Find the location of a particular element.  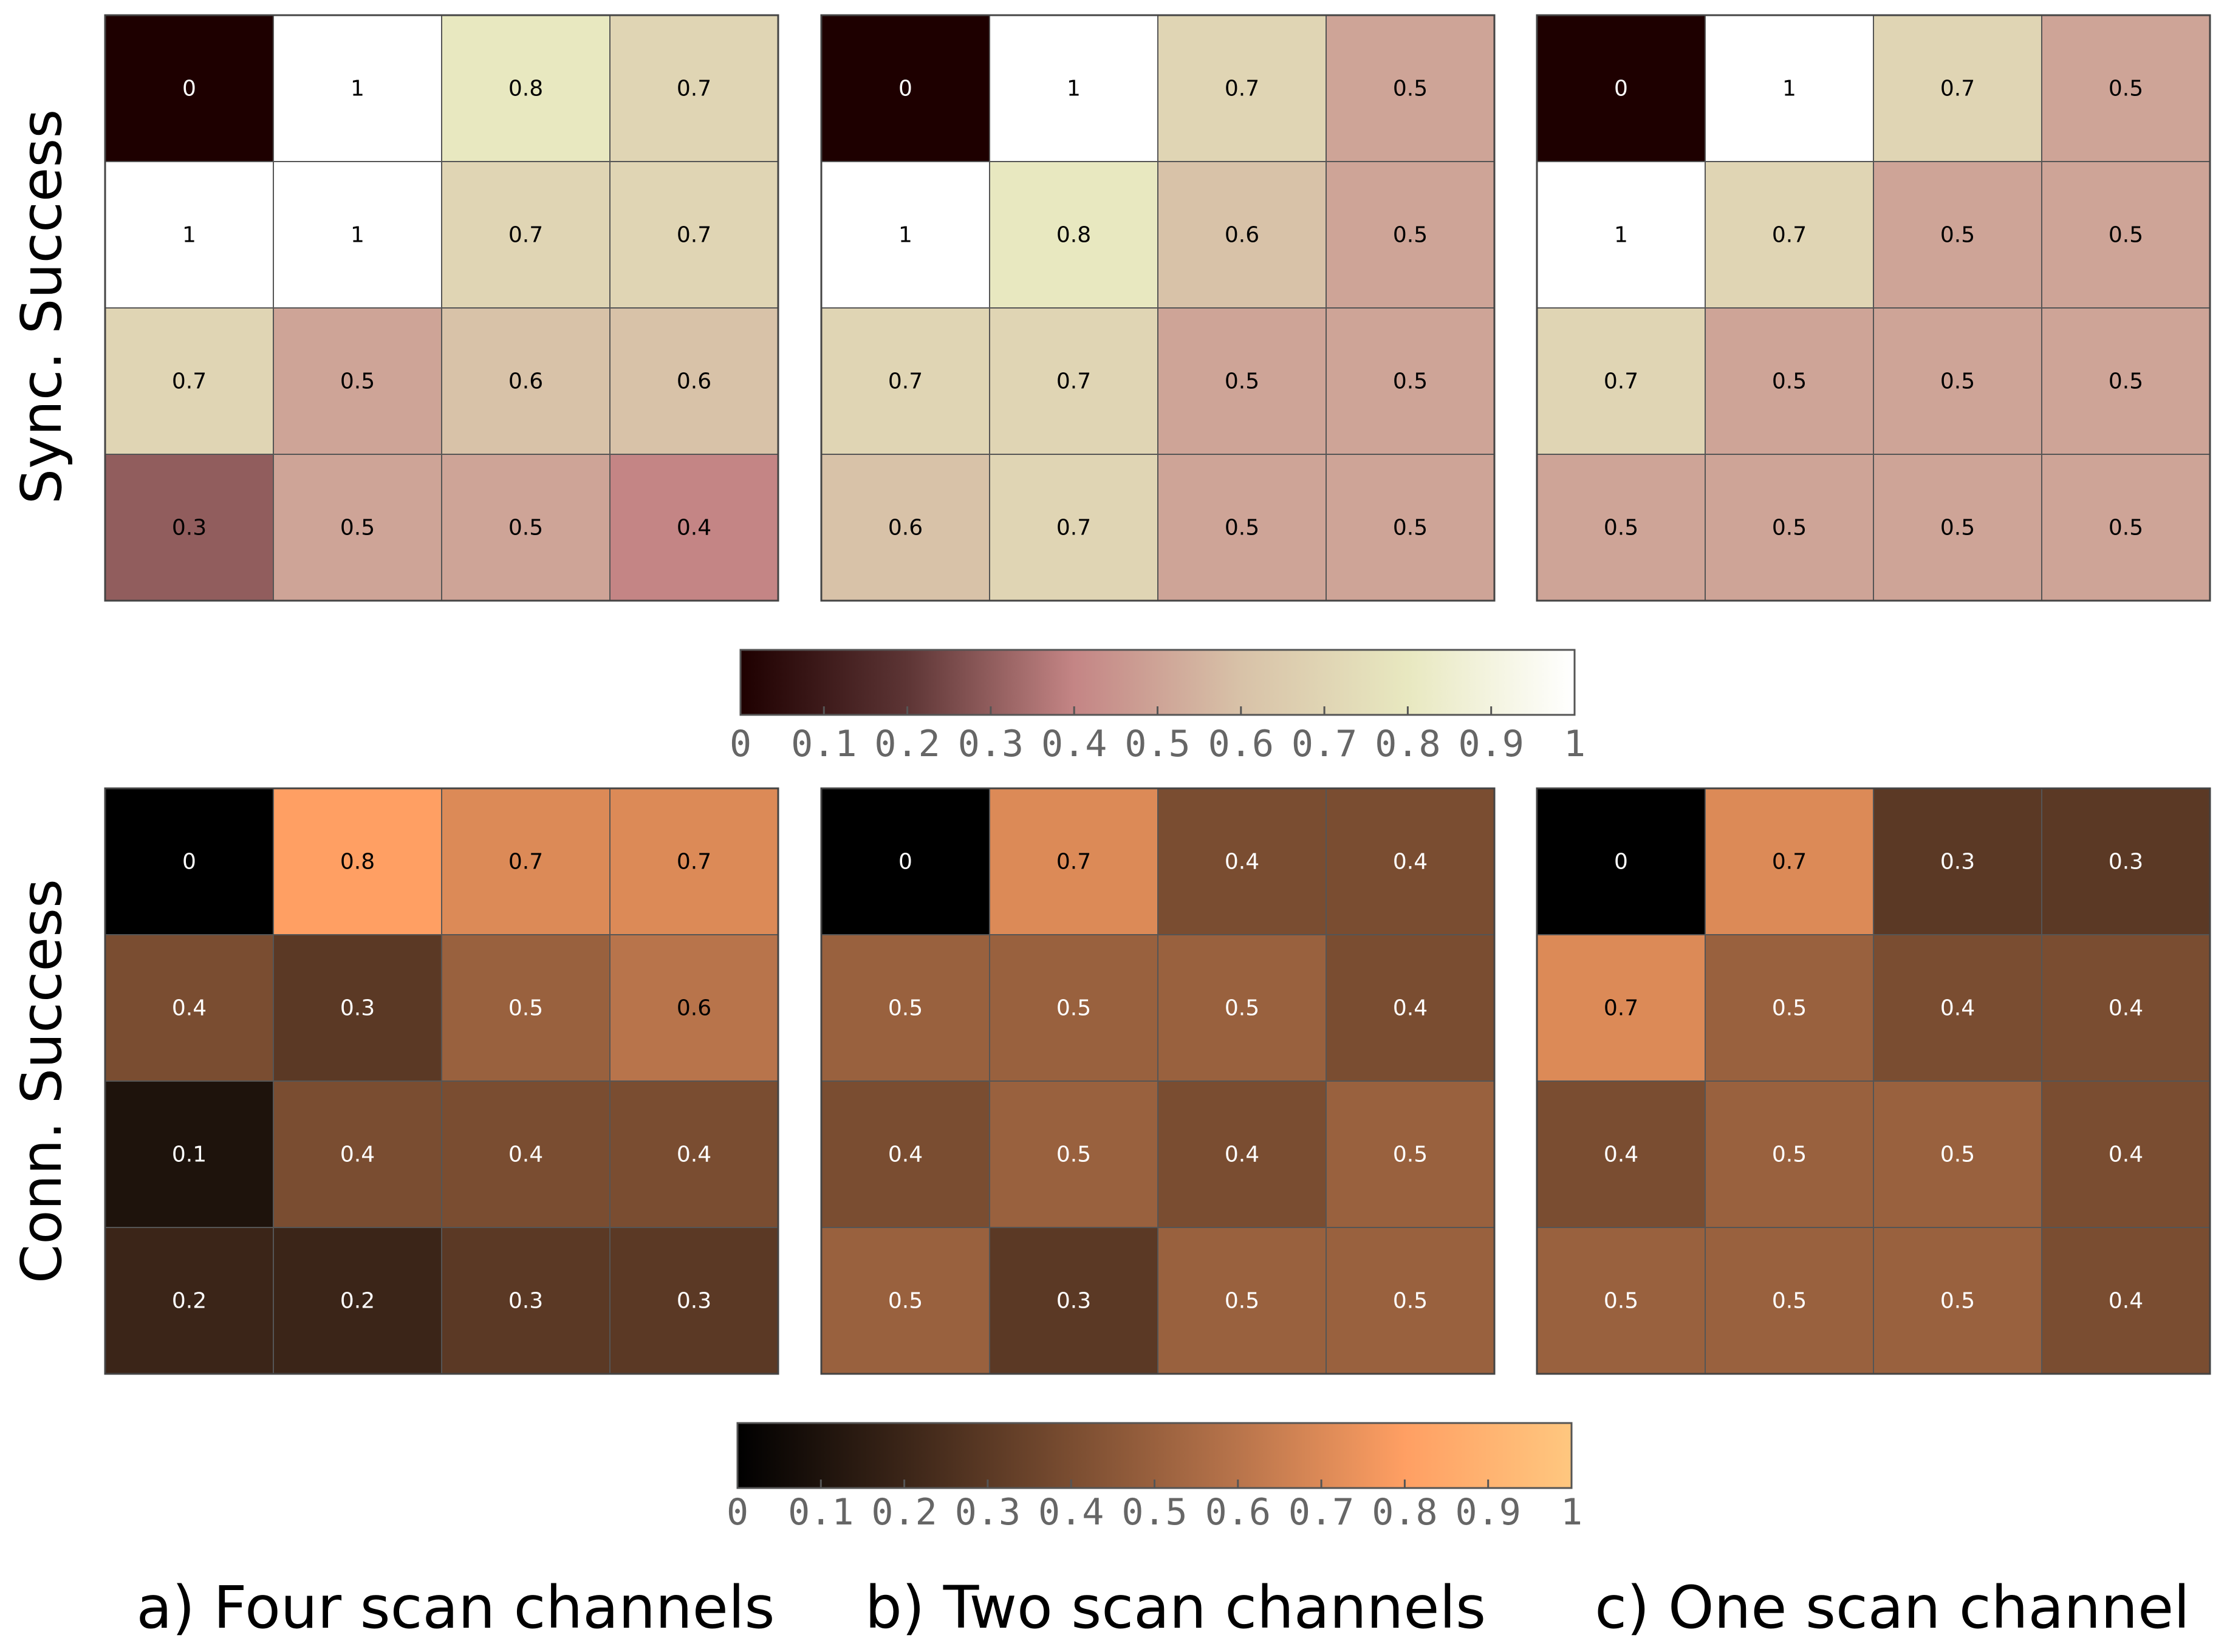

colorbar-pink: 0 0.1 0.2 0.3 0.4 0.5 0.6 0.7 0.8 0.9 1 is located at coordinates (1158, 707).